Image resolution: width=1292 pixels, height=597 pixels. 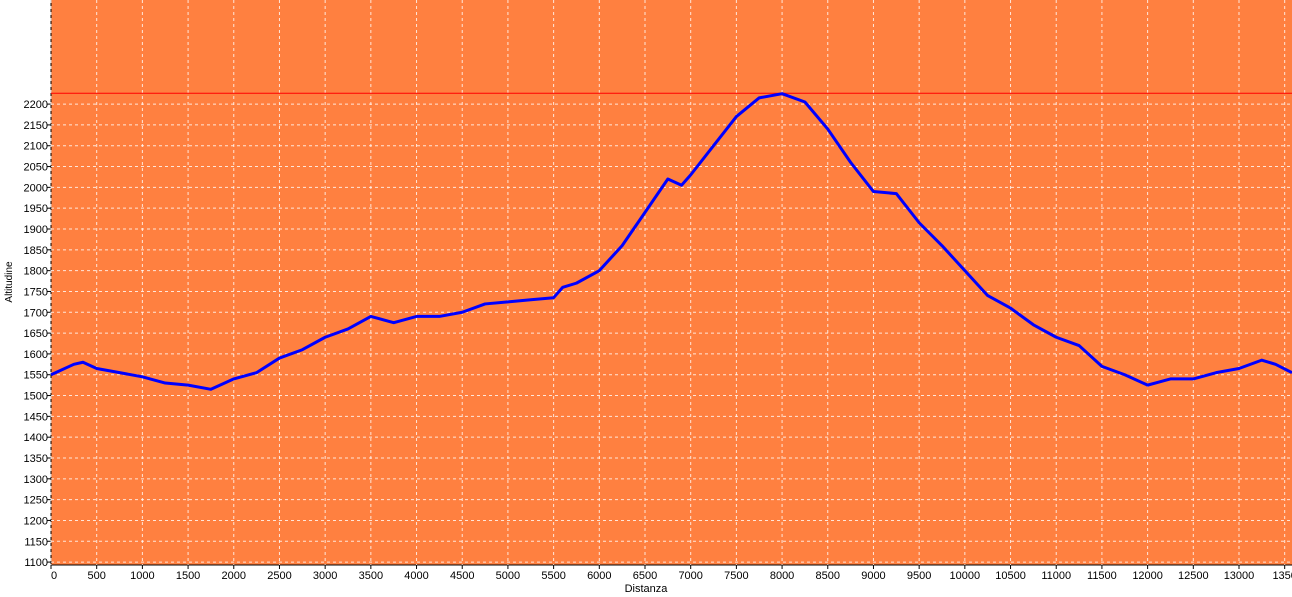 What do you see at coordinates (36, 126) in the screenshot?
I see `y-tick-label: 2150` at bounding box center [36, 126].